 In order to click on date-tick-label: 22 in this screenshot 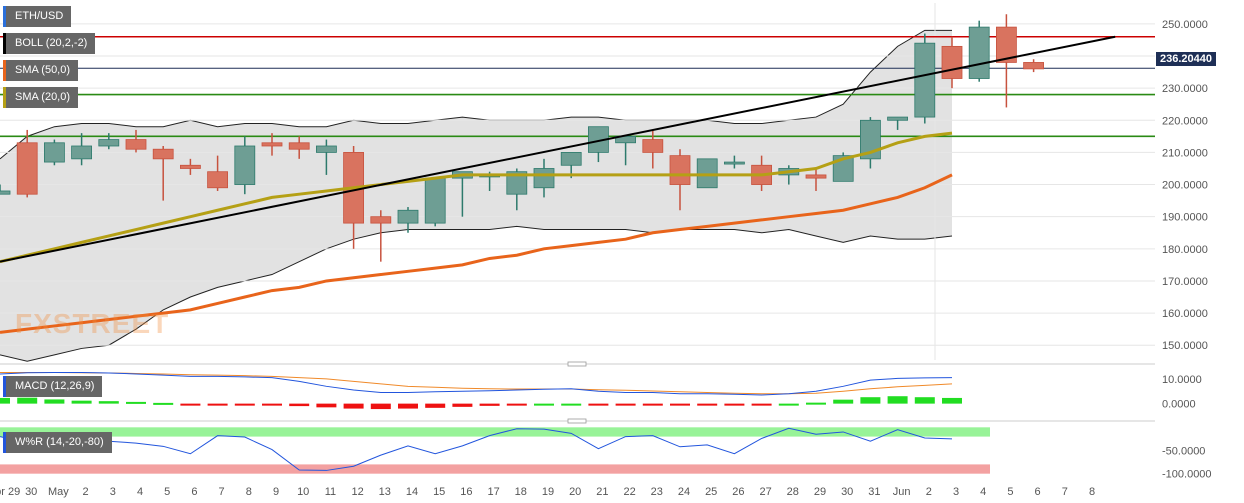, I will do `click(629, 492)`.